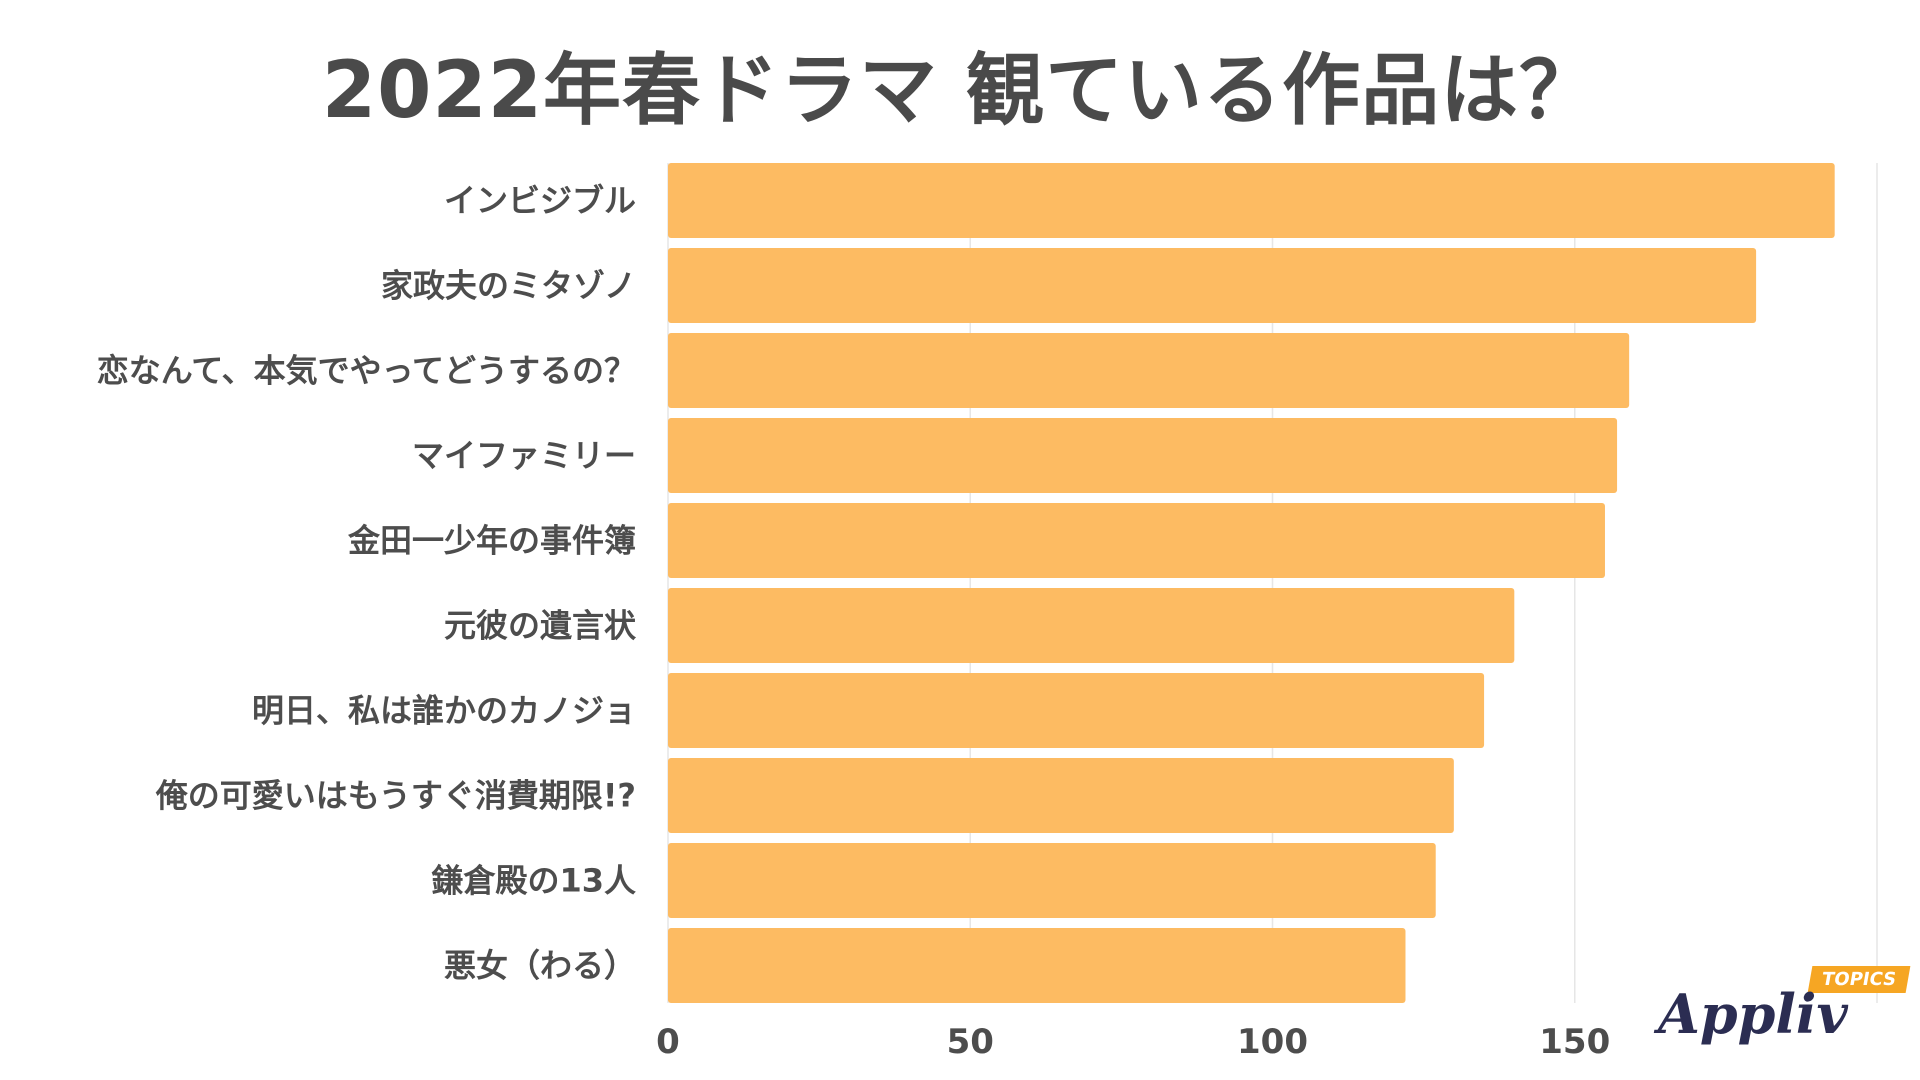 Image resolution: width=1920 pixels, height=1080 pixels. Describe the element at coordinates (444, 711) in the screenshot. I see `category-label-6: 明日、私は誰かのカノジョ` at that location.